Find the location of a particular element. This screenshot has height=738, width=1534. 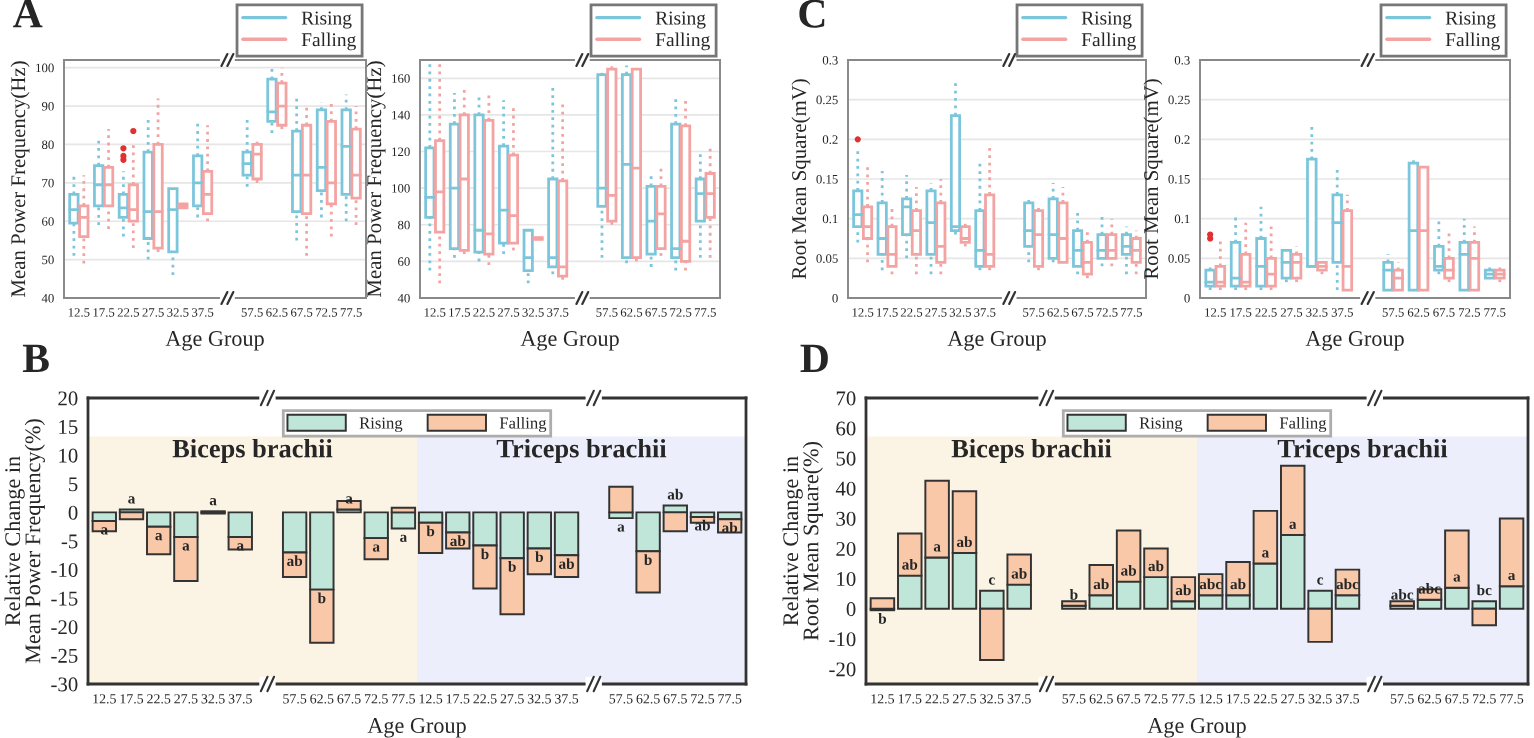

y-tick-label: 70 is located at coordinates (846, 398).